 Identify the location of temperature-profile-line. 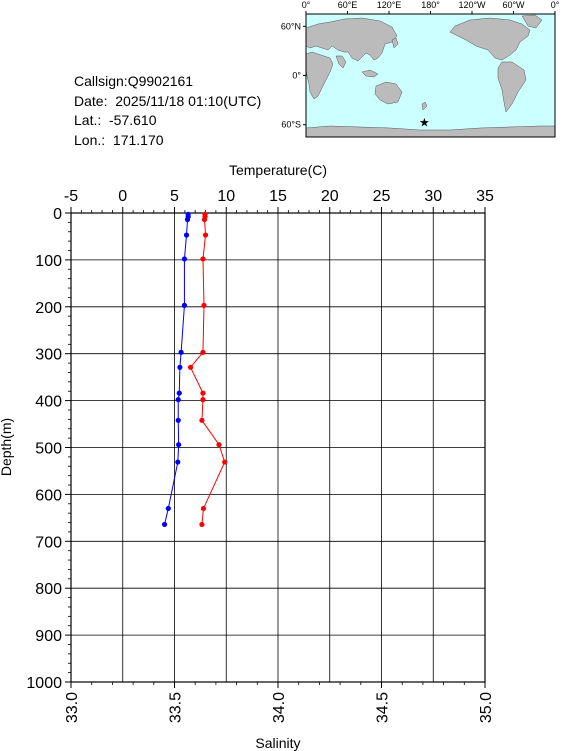
(207, 369).